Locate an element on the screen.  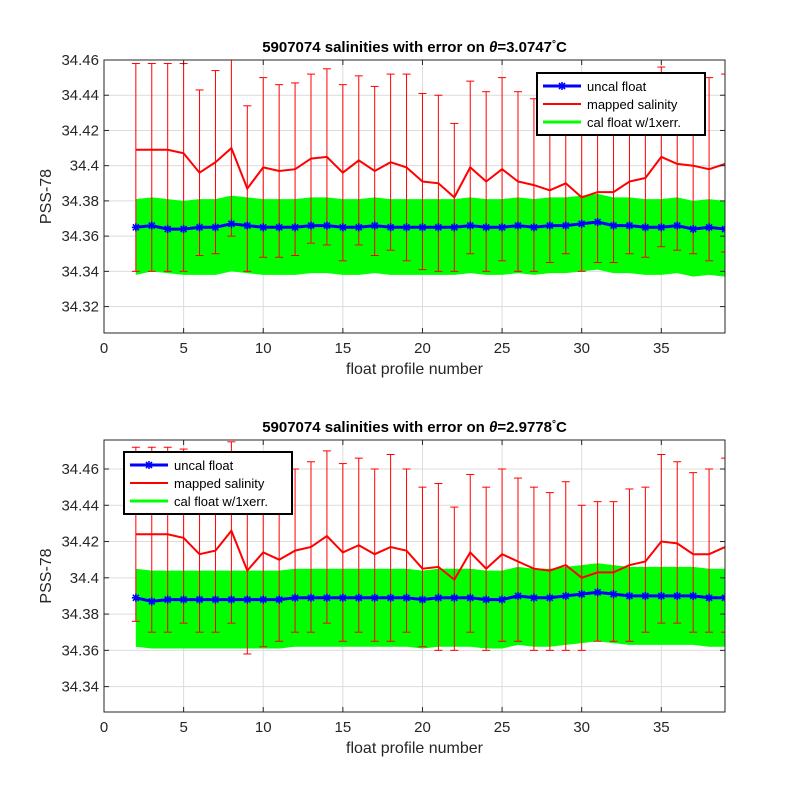
x-tick-label: 10 is located at coordinates (263, 348).